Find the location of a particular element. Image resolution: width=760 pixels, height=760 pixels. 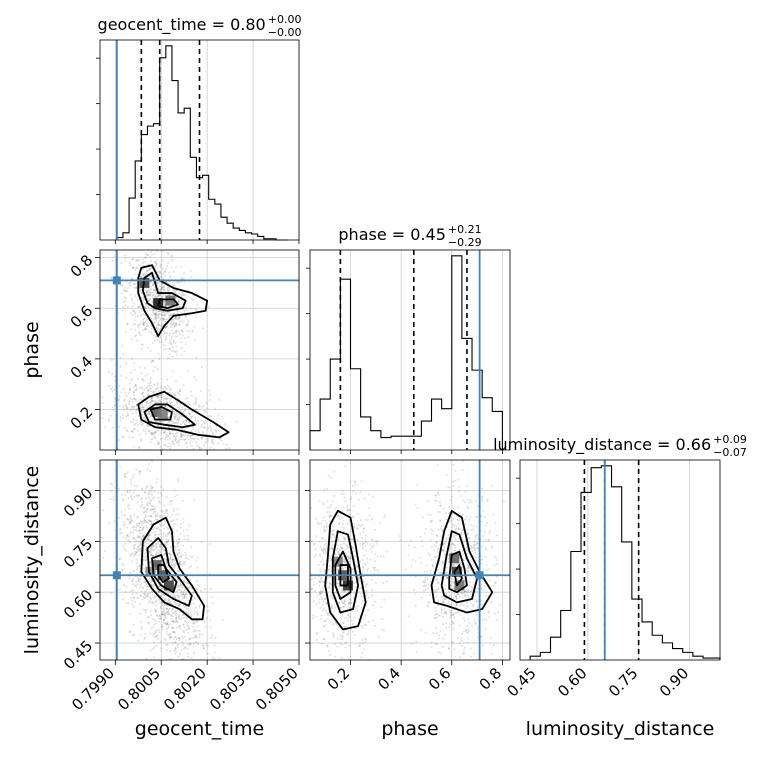

panel-title-lower-error: −0.00 is located at coordinates (285, 32).